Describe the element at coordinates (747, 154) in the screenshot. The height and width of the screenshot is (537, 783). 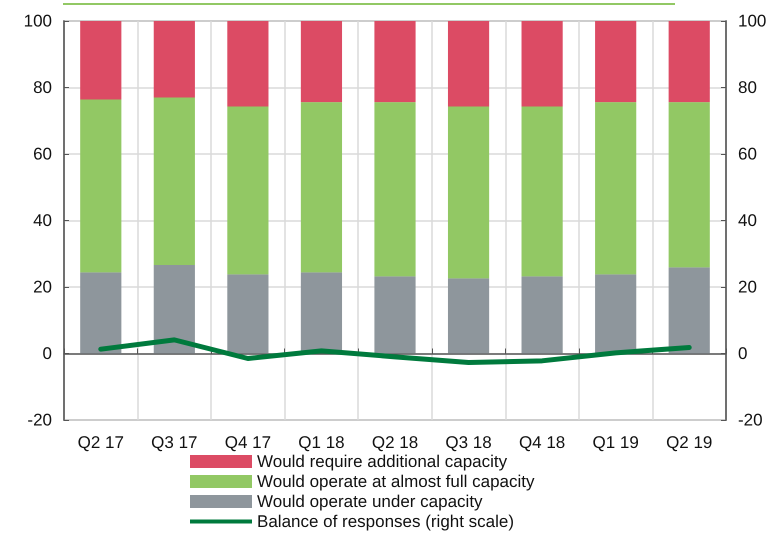
I see `y2-tick-label: 60` at that location.